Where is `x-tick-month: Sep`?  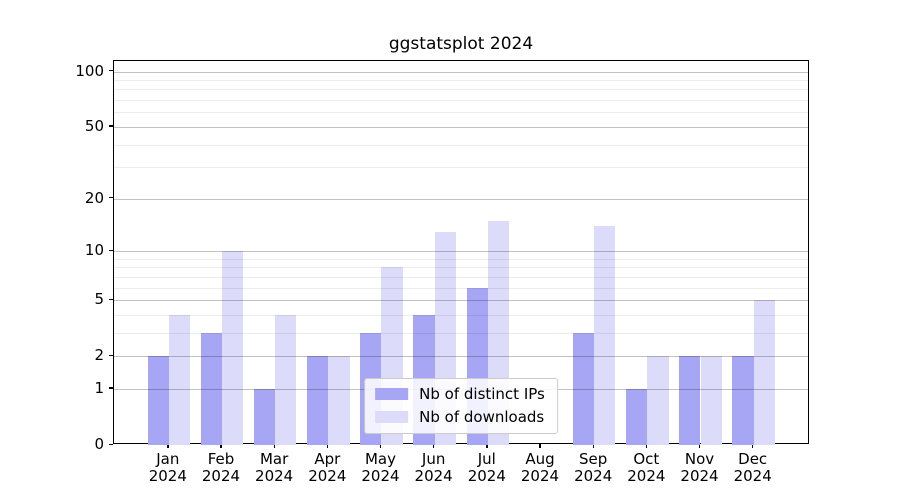
x-tick-month: Sep is located at coordinates (593, 459).